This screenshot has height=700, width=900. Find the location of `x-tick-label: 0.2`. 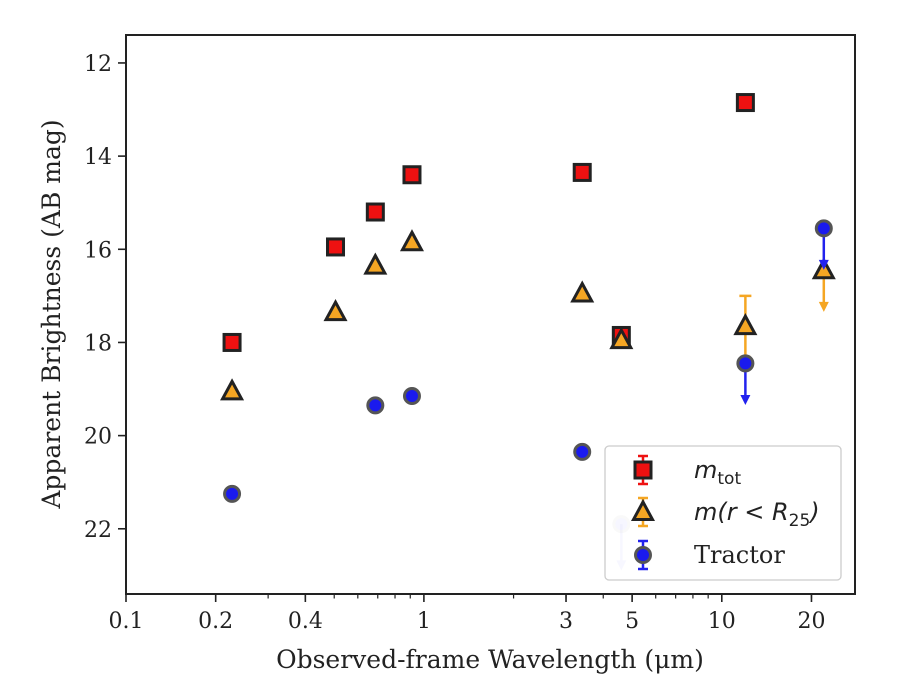

x-tick-label: 0.2 is located at coordinates (215, 621).